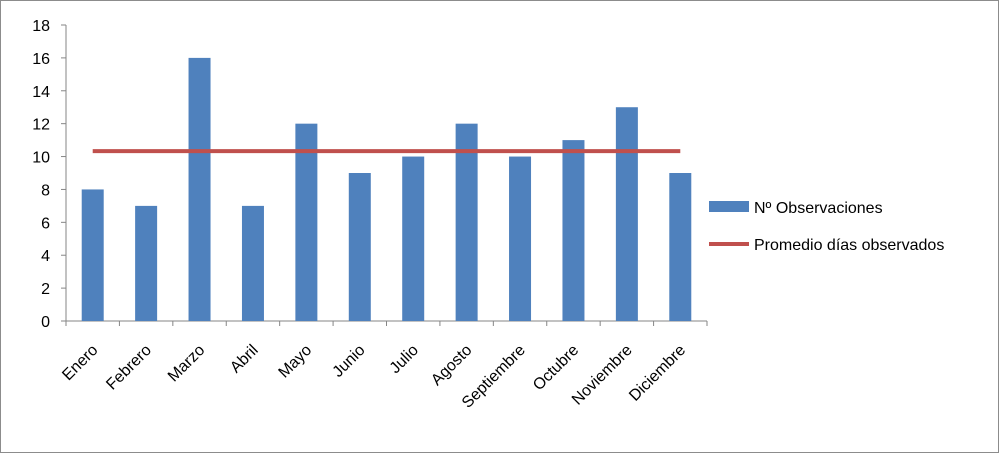 This screenshot has height=453, width=999. What do you see at coordinates (187, 364) in the screenshot?
I see `x-tick-label: Marzo` at bounding box center [187, 364].